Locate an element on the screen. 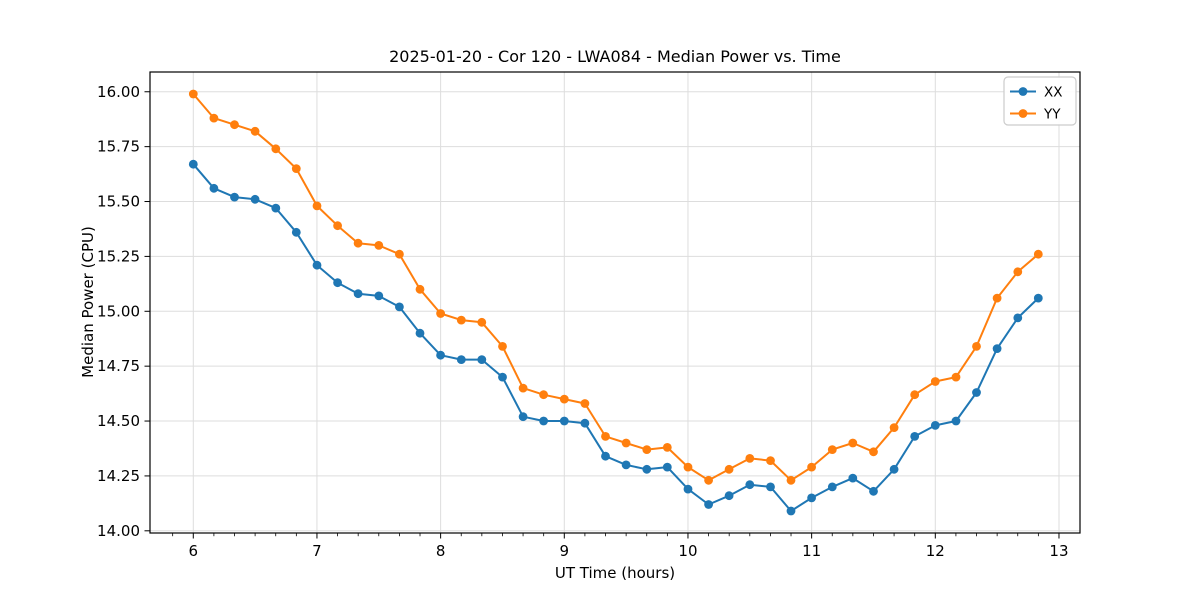 The image size is (1200, 600). y-tick-label: 16.00 is located at coordinates (118, 92).